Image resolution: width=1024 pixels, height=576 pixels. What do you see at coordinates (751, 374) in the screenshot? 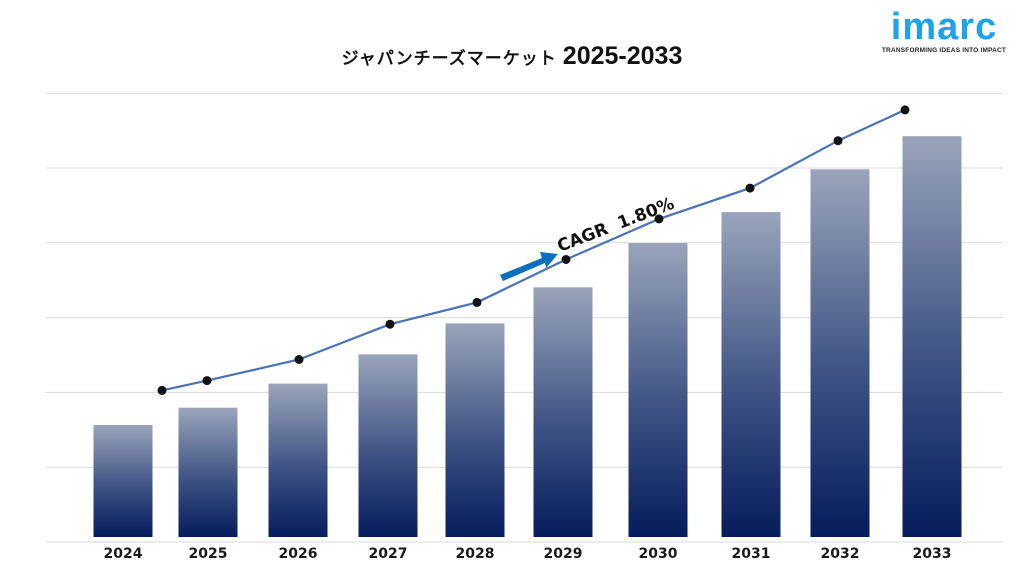
I see `bar-2031` at bounding box center [751, 374].